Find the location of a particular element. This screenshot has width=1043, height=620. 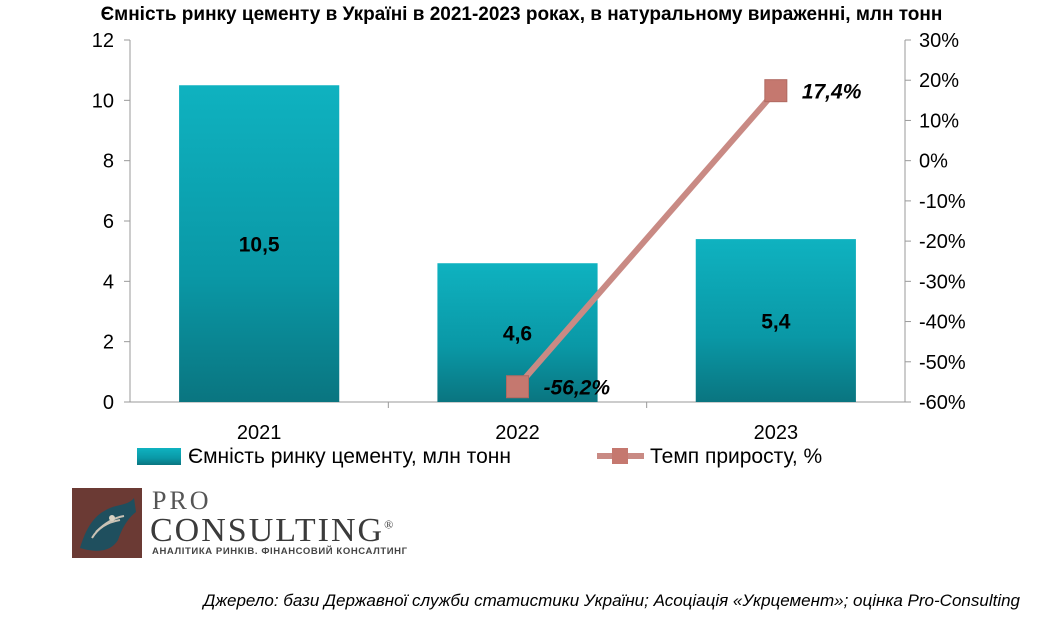

growth-data-label: 17,4% is located at coordinates (832, 92).